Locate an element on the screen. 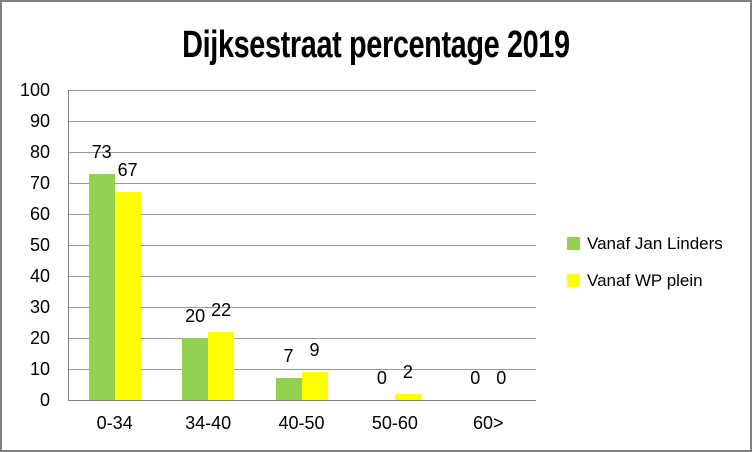  data-label: 73 is located at coordinates (101, 151).